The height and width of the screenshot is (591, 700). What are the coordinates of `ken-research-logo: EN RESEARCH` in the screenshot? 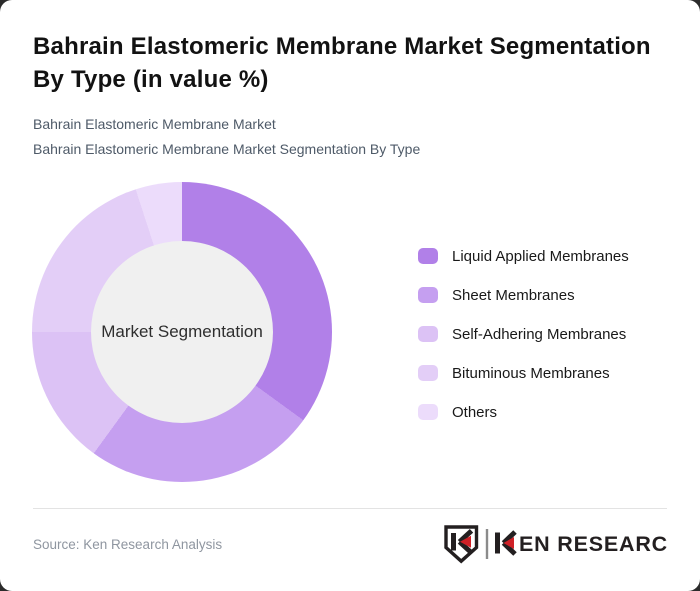 It's located at (556, 544).